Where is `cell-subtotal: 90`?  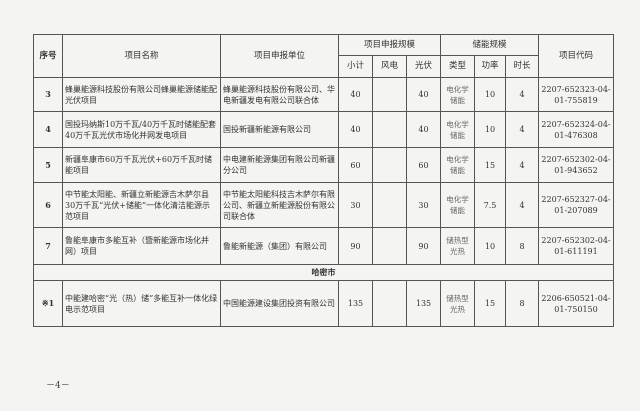
cell-subtotal: 90 is located at coordinates (355, 246).